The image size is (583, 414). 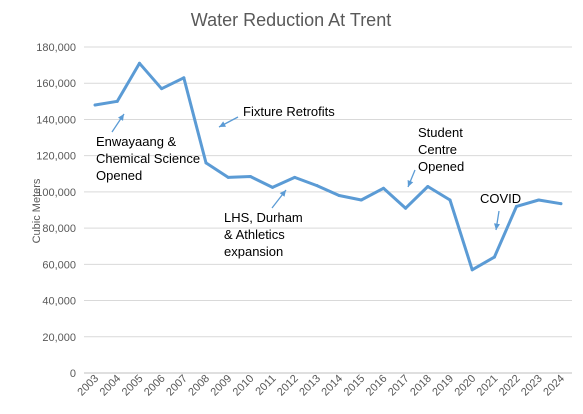 What do you see at coordinates (355, 386) in the screenshot?
I see `x-tick-label: 2015` at bounding box center [355, 386].